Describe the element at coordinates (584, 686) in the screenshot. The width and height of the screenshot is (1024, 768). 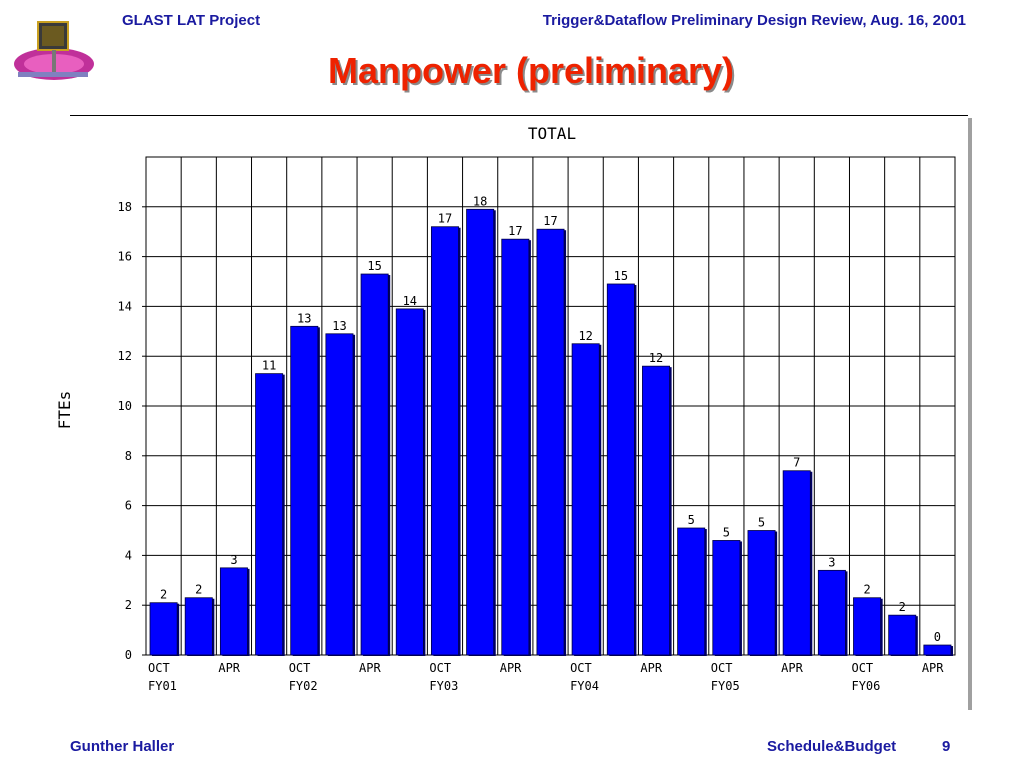
I see `x-tick-label-fiscal-year: FY04` at that location.